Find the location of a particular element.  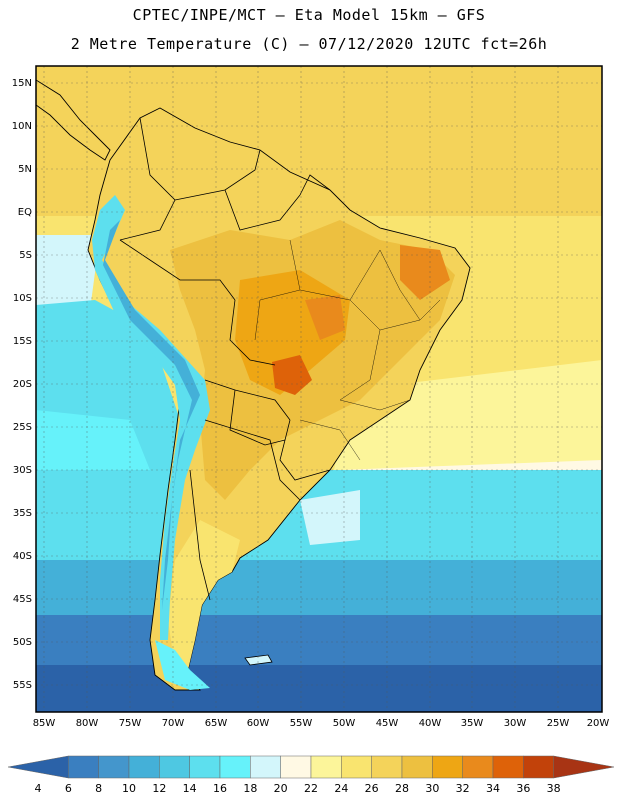

colorbar-label: 8 is located at coordinates (98, 788).